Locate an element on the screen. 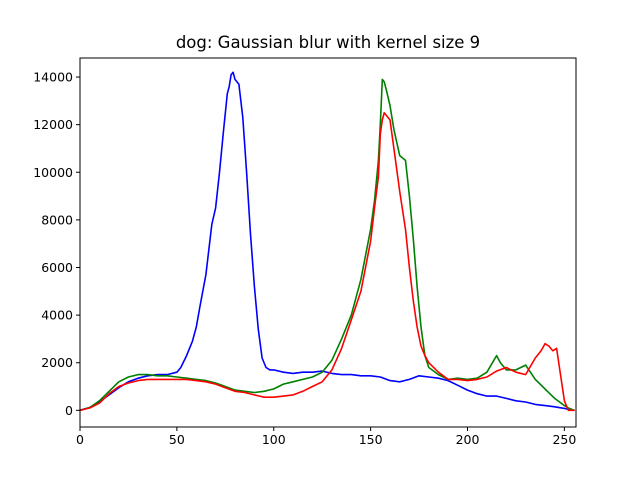 The image size is (640, 480). x-tick-label: 100 is located at coordinates (274, 439).